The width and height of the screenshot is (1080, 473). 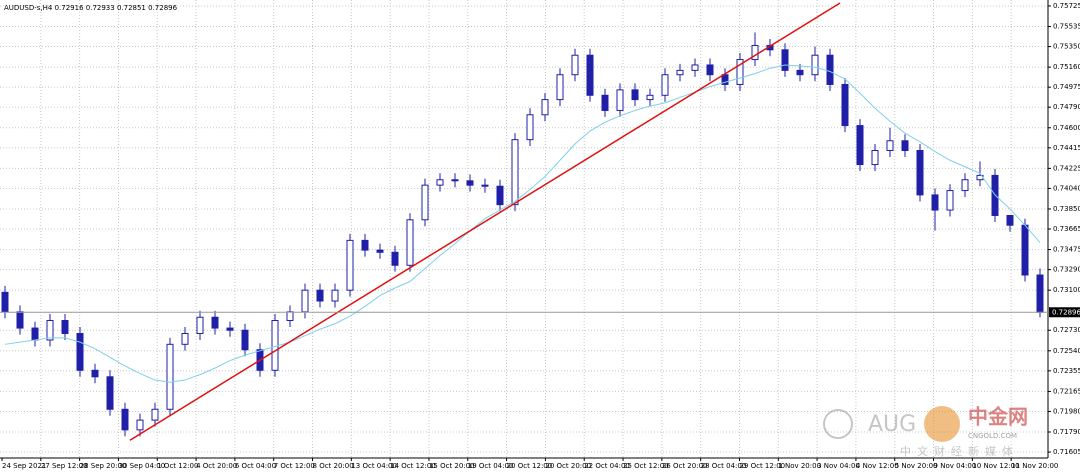 I want to click on y-tick-label: 0.75725, so click(x=1066, y=6).